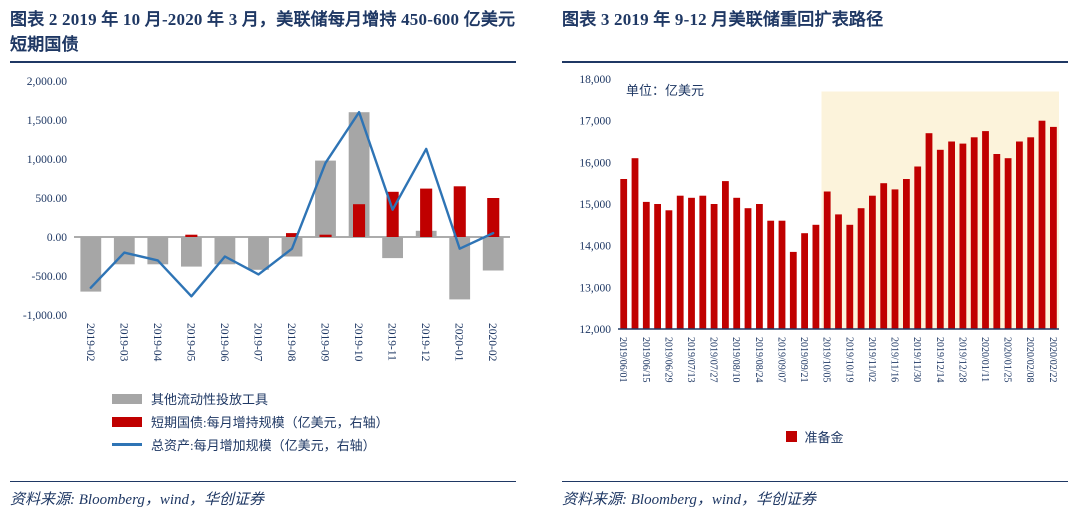  I want to click on svg-text: 2020/01/25, so click(1007, 360).